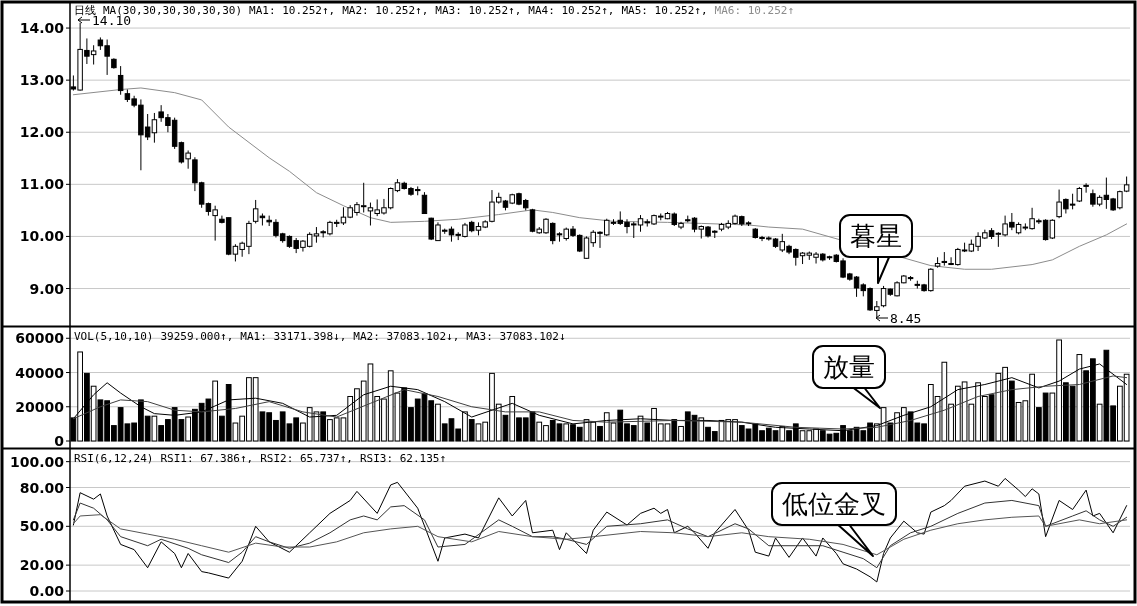  I want to click on y-tick-label: 100.00, so click(37, 461).